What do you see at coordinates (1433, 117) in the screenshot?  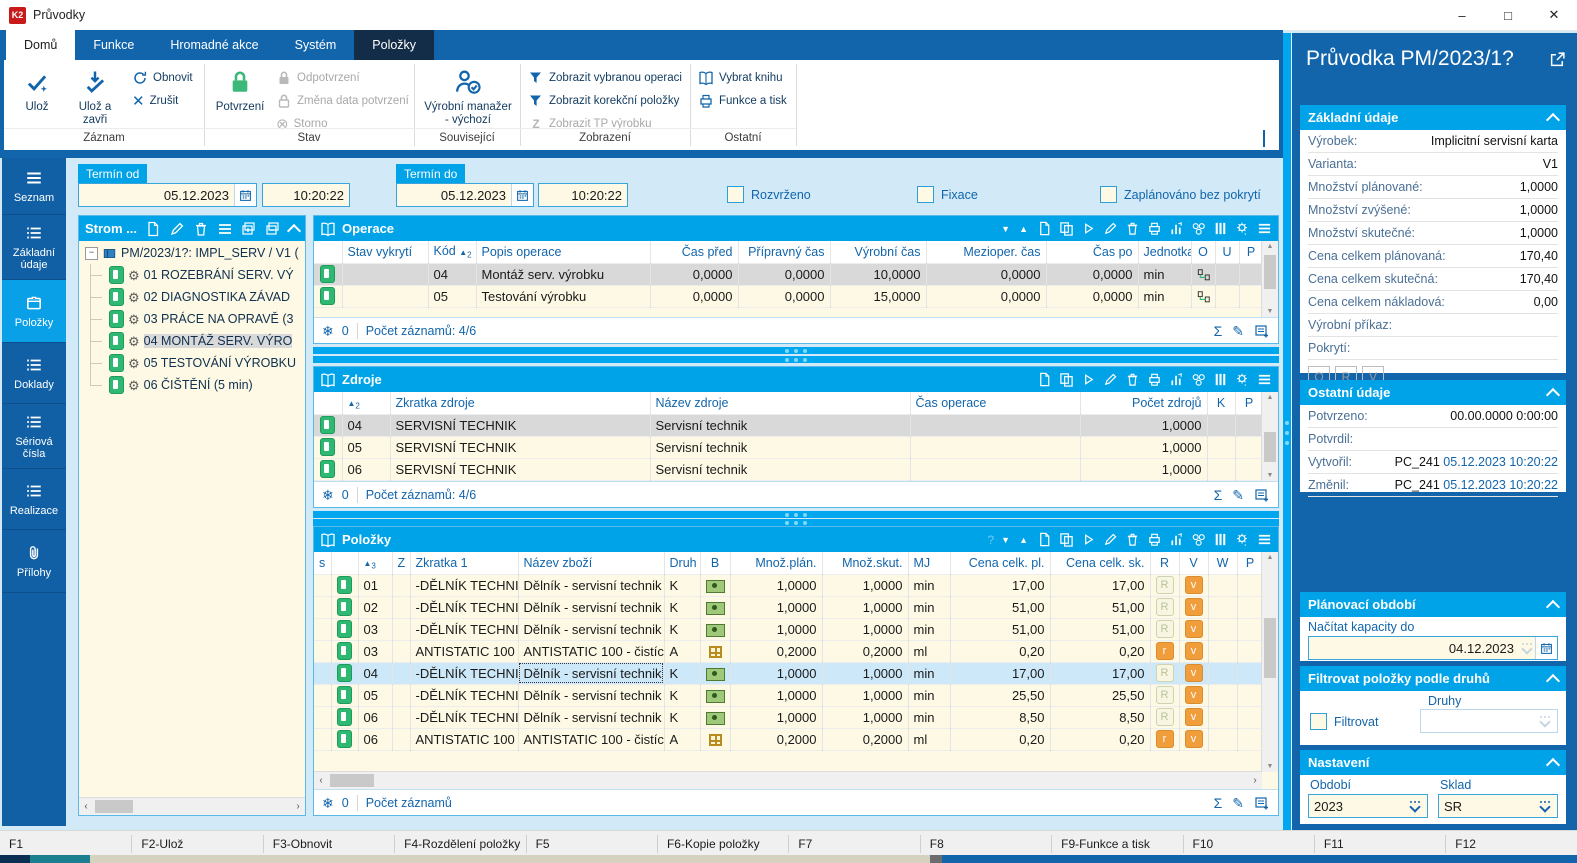 I see `section-header: Základní údaje` at bounding box center [1433, 117].